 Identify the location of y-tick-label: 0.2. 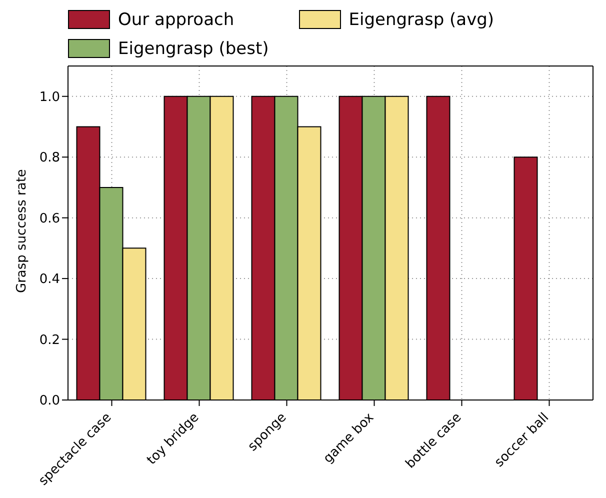
(49, 340).